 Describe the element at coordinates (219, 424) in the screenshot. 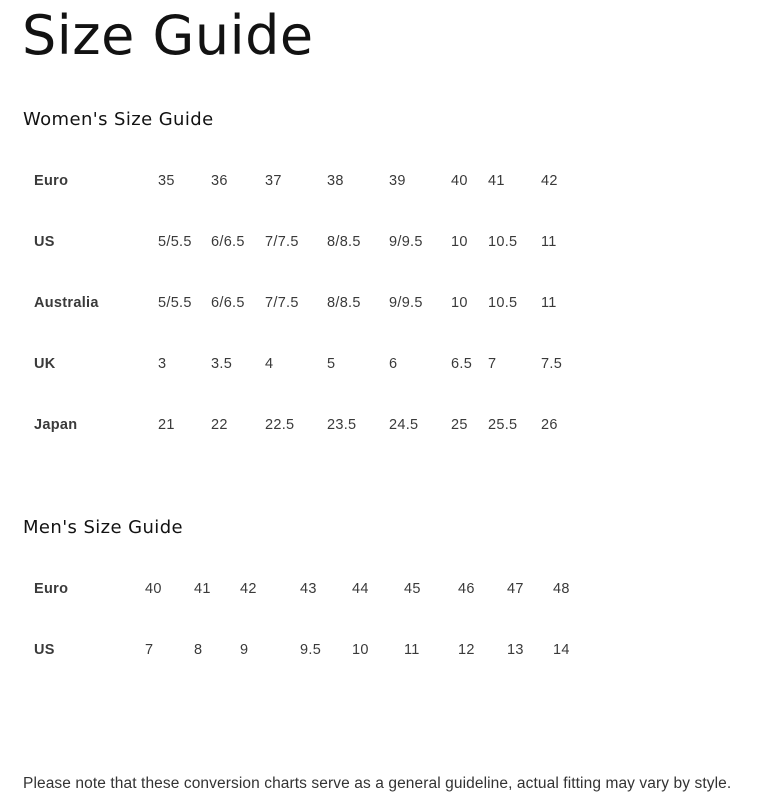

I see `size-cell: 22` at that location.